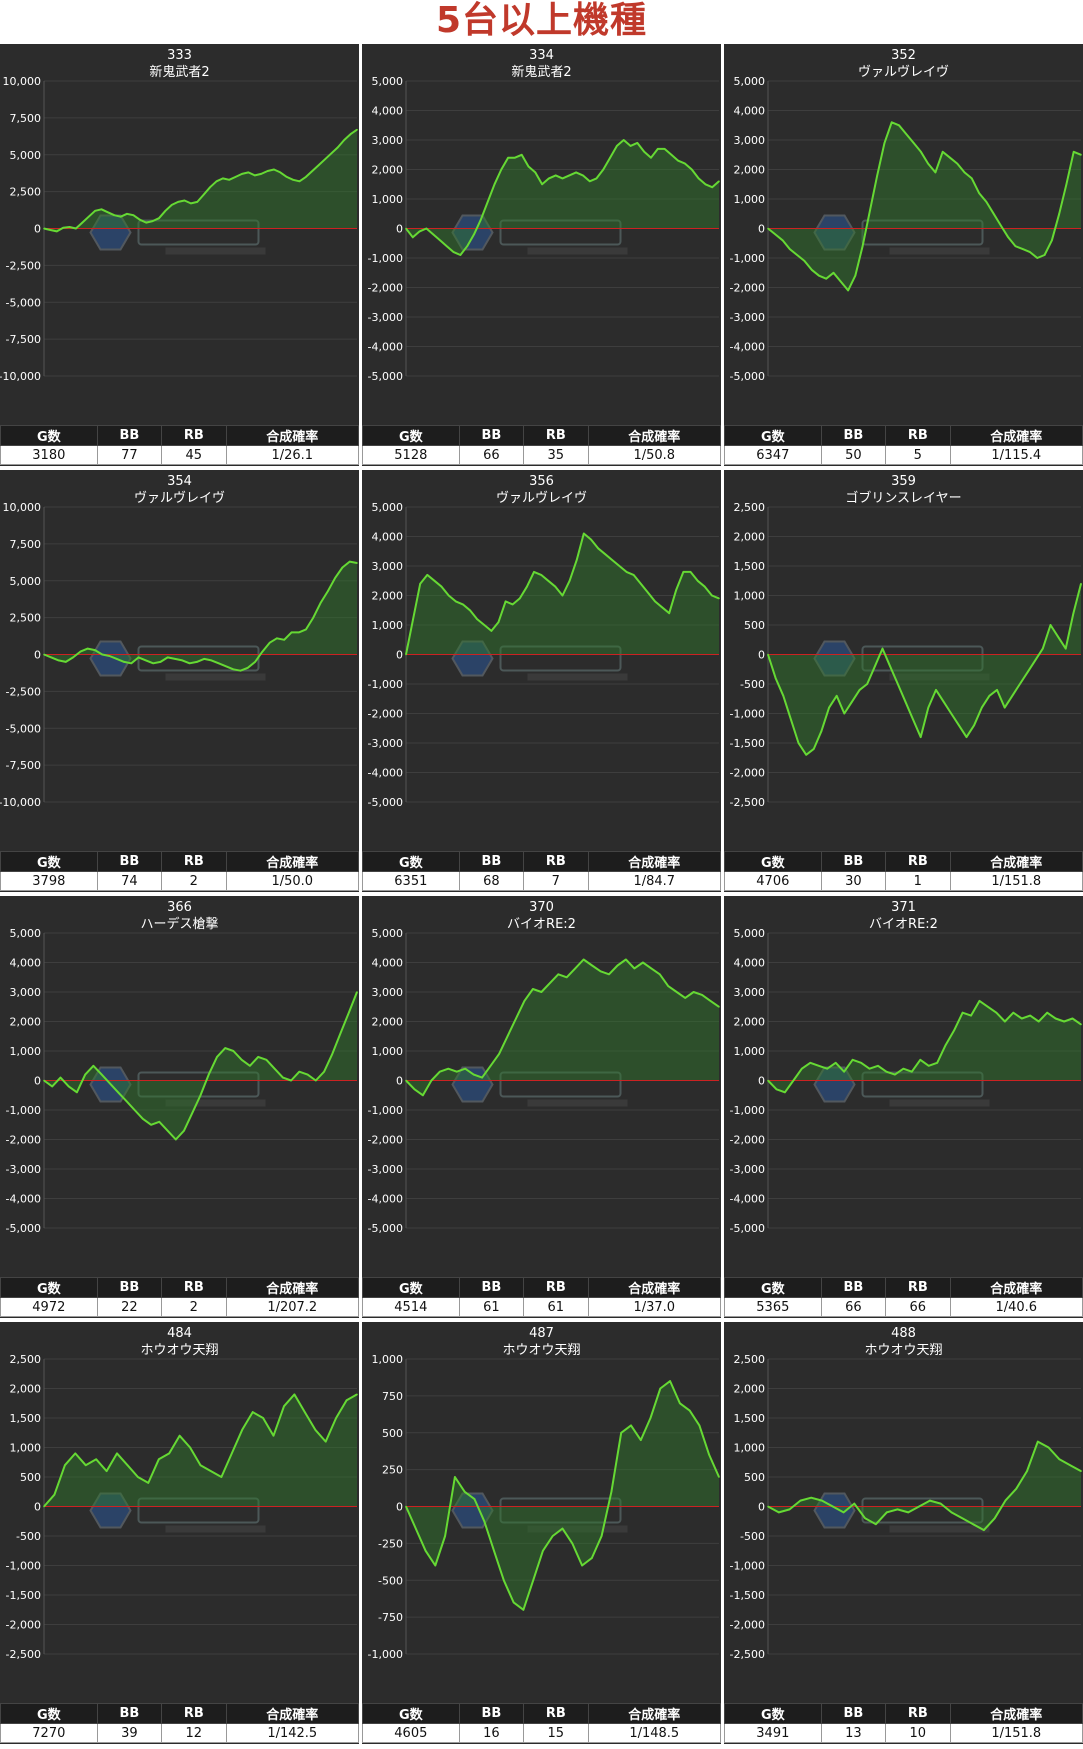 The width and height of the screenshot is (1083, 1749). What do you see at coordinates (654, 435) in the screenshot?
I see `stats-header-cell: 合成確率` at bounding box center [654, 435].